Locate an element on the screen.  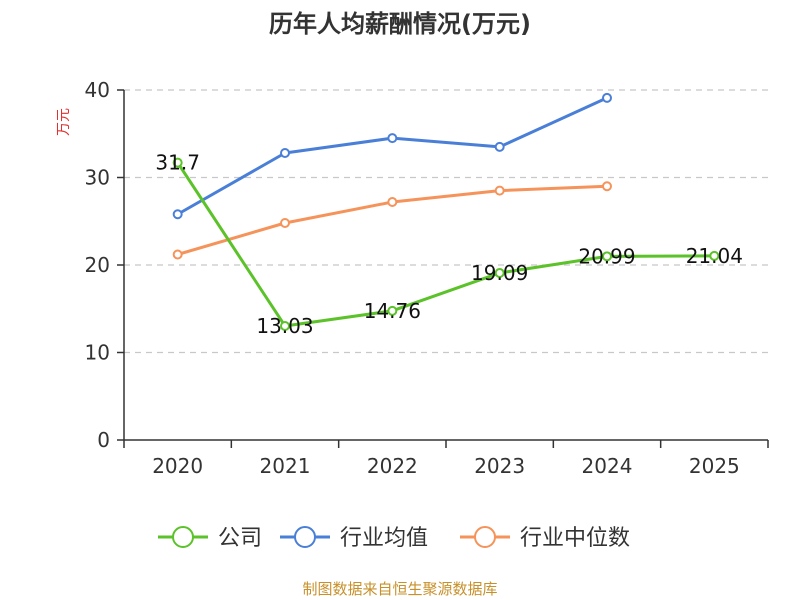
point-s0-2024 is located at coordinates (607, 256).